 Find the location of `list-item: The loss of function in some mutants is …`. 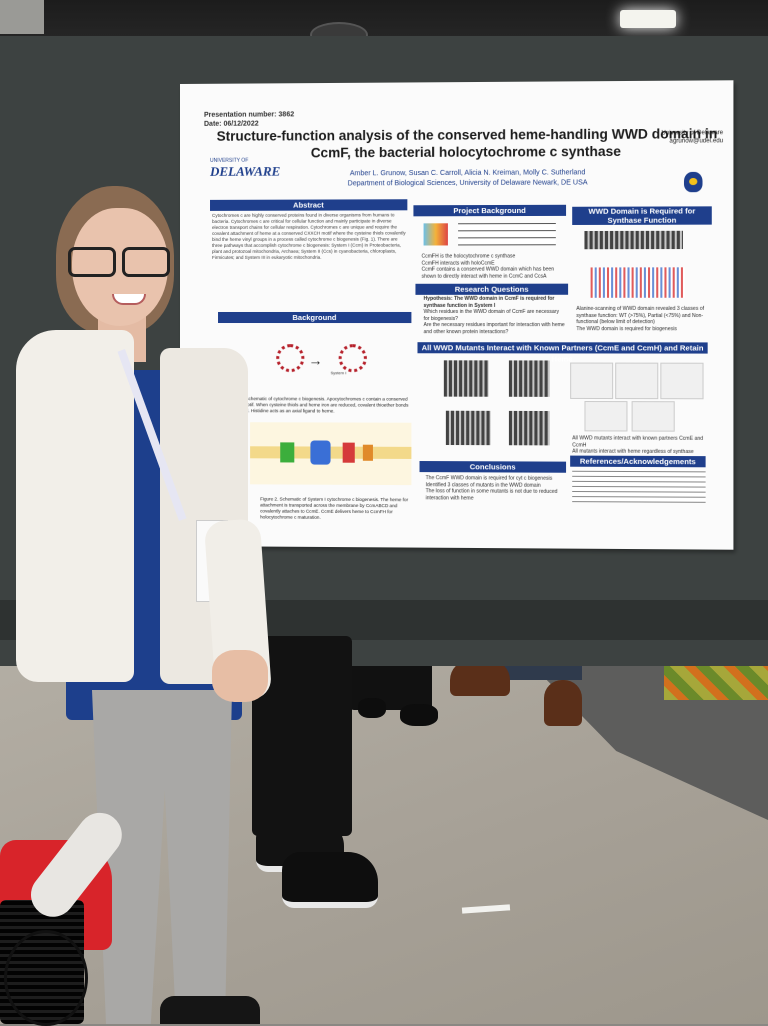

list-item: The loss of function in some mutants is … is located at coordinates (496, 495).